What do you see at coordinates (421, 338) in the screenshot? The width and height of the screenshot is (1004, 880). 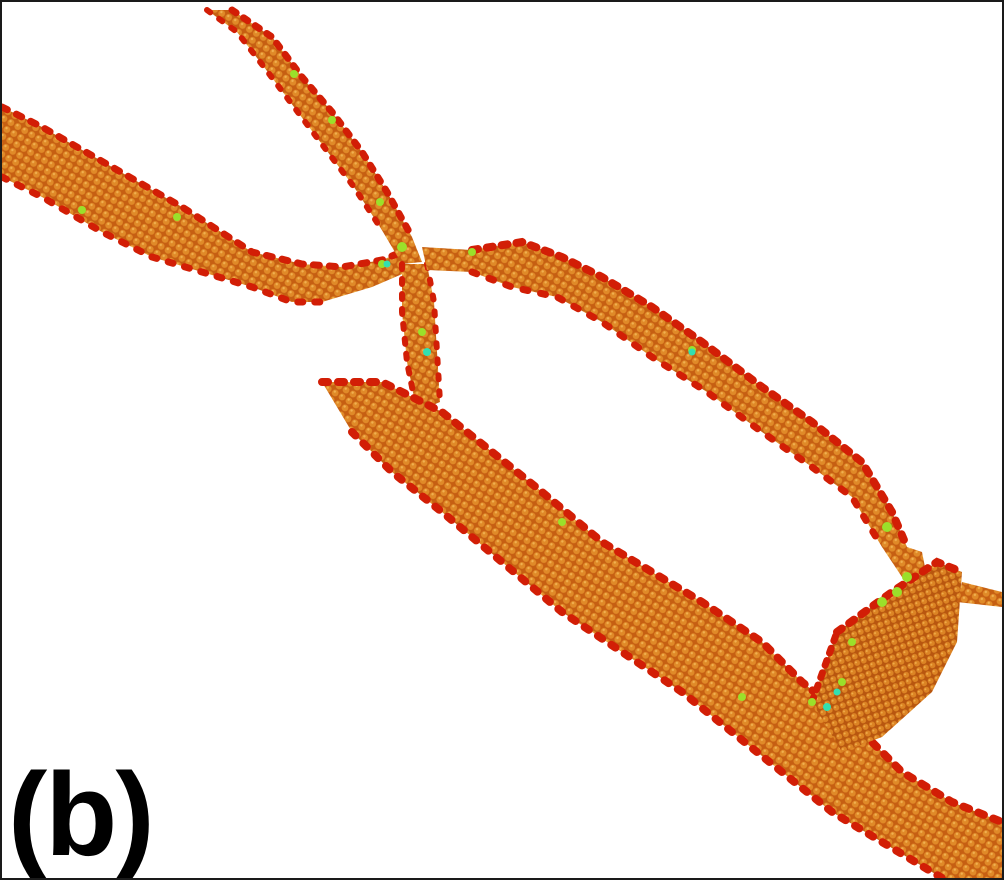 I see `wire-vertical-connector` at bounding box center [421, 338].